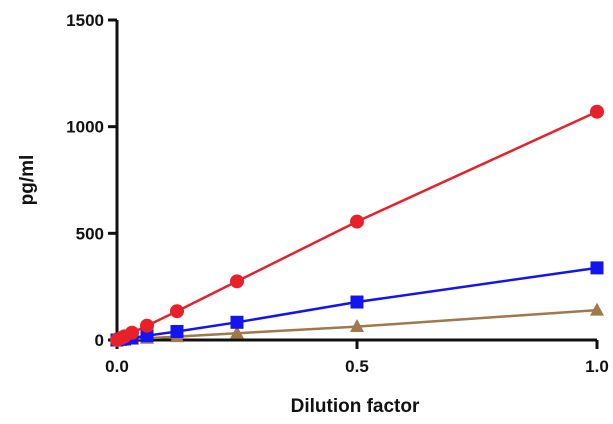 This screenshot has width=613, height=424. I want to click on x-axis-title: Dilution factor, so click(355, 406).